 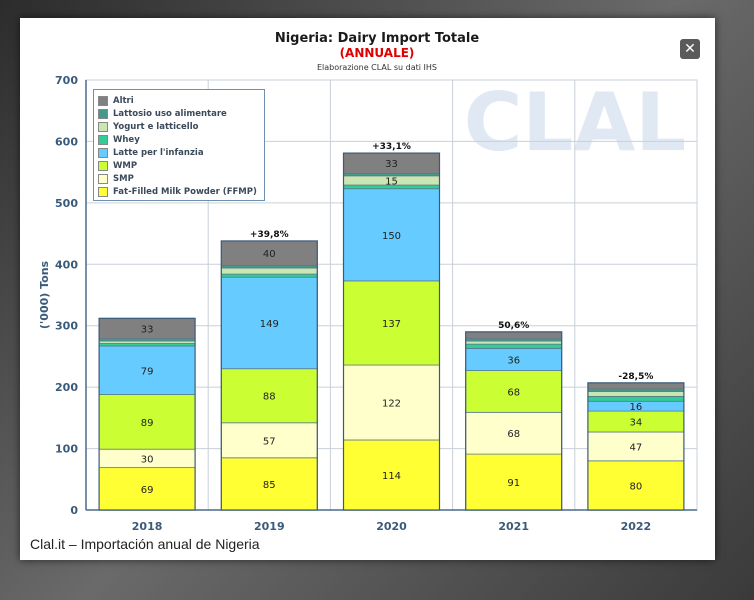 I want to click on bar-data-label: 85, so click(x=269, y=485).